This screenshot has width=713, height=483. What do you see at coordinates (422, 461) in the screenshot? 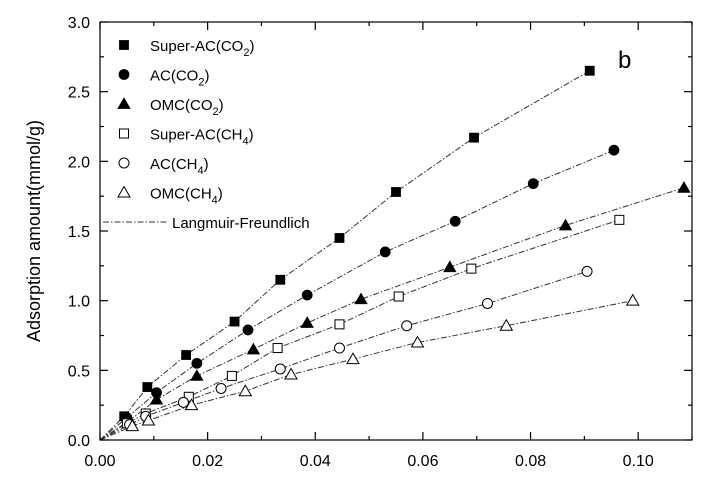
I see `x-tick-label: 0.06` at bounding box center [422, 461].